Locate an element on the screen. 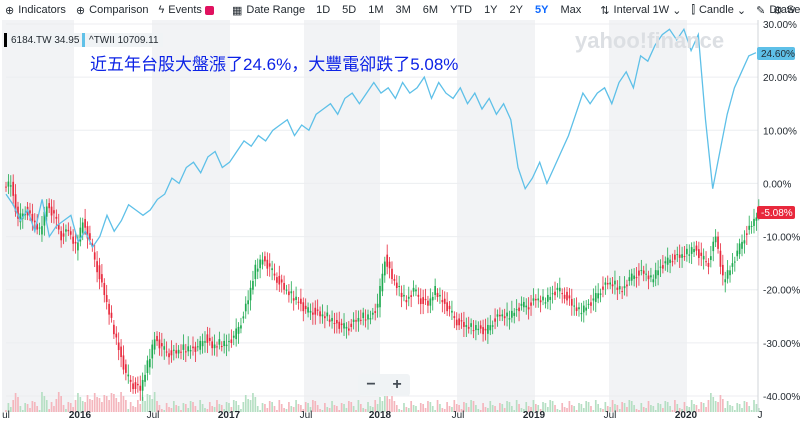 This screenshot has height=430, width=800. range-6m: 6M is located at coordinates (430, 10).